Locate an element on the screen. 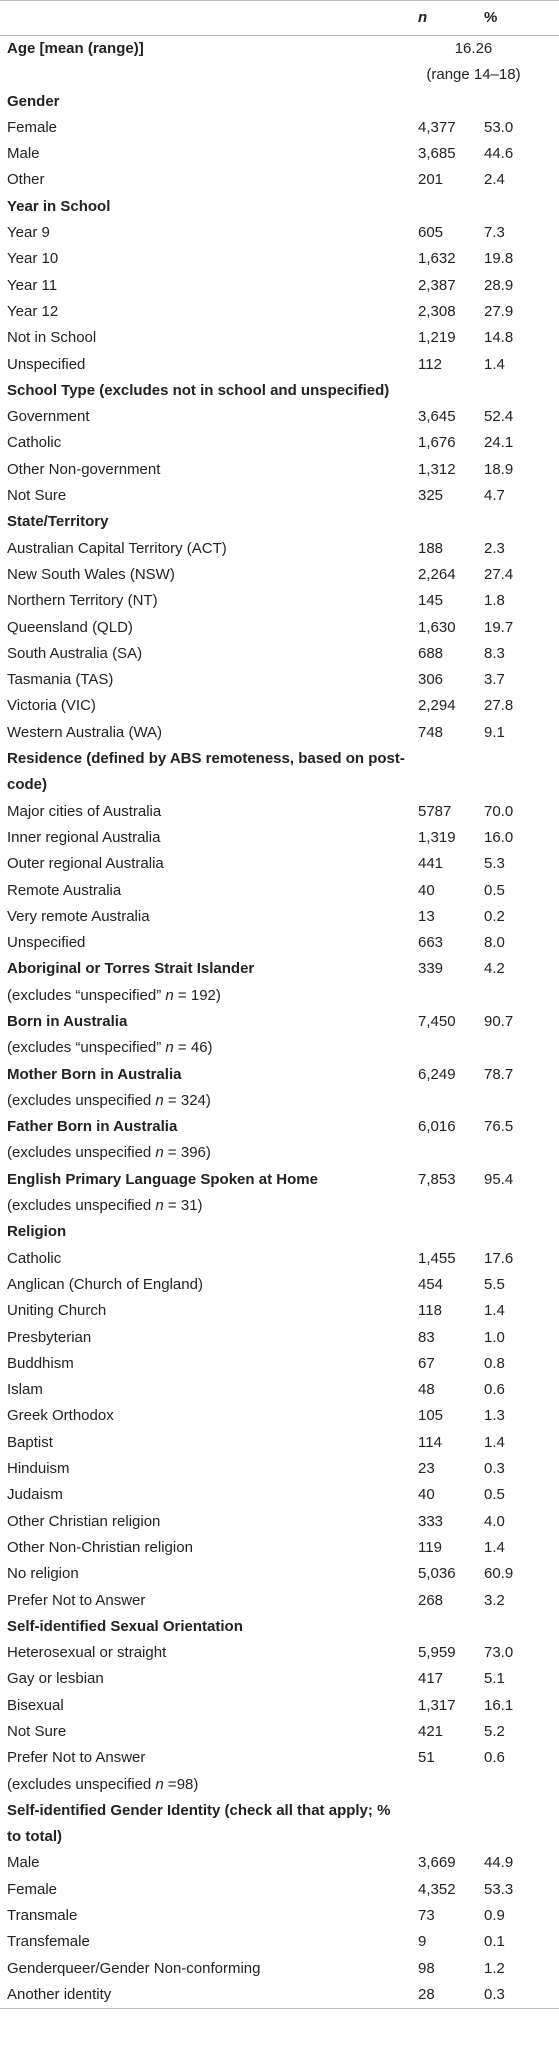  header-percent: % is located at coordinates (491, 17).